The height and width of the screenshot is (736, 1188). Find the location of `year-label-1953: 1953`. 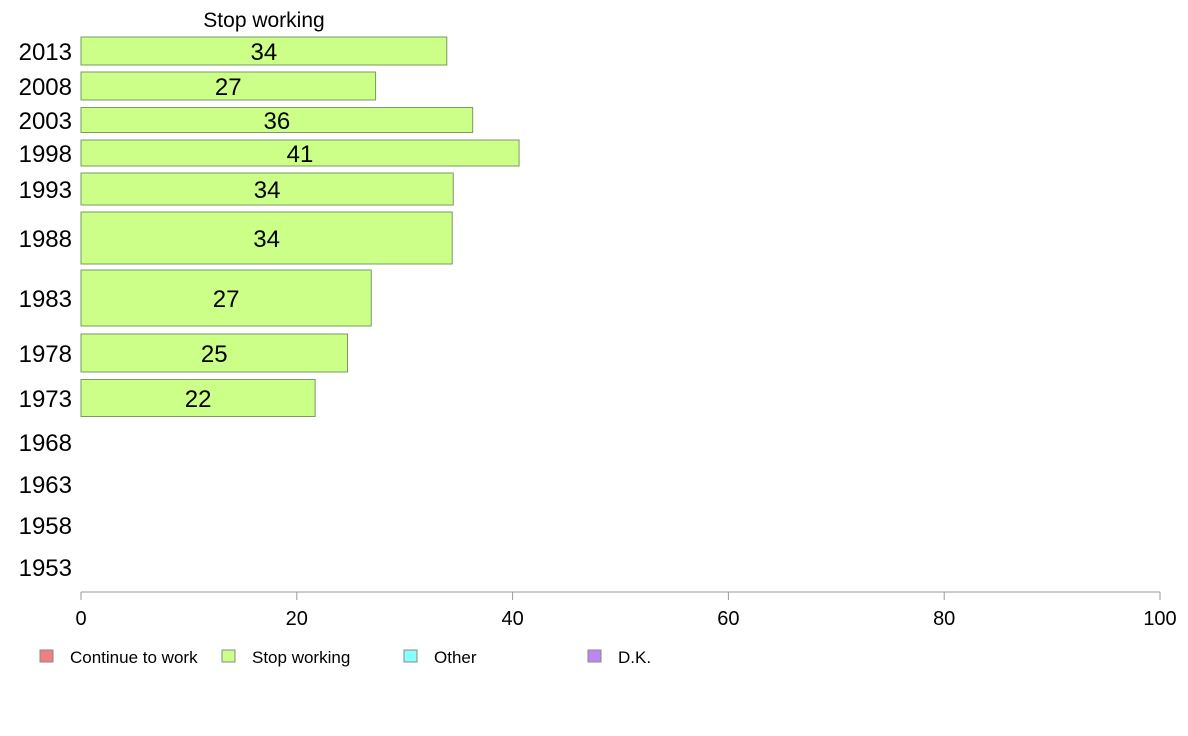

year-label-1953: 1953 is located at coordinates (45, 568).